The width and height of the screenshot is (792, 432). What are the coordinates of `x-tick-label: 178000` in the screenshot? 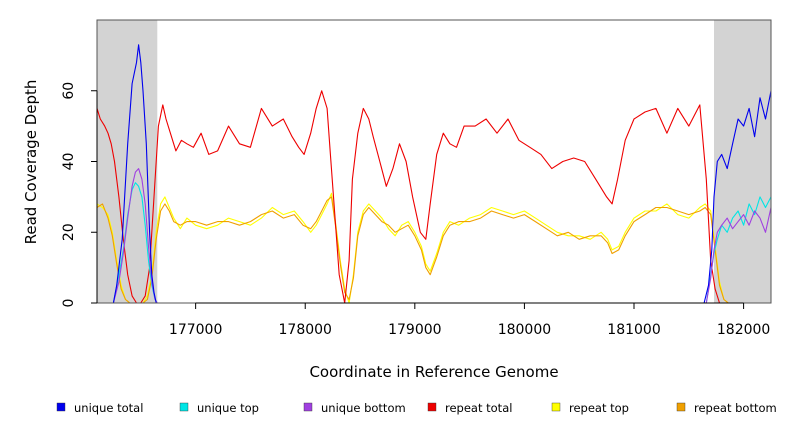 It's located at (305, 330).